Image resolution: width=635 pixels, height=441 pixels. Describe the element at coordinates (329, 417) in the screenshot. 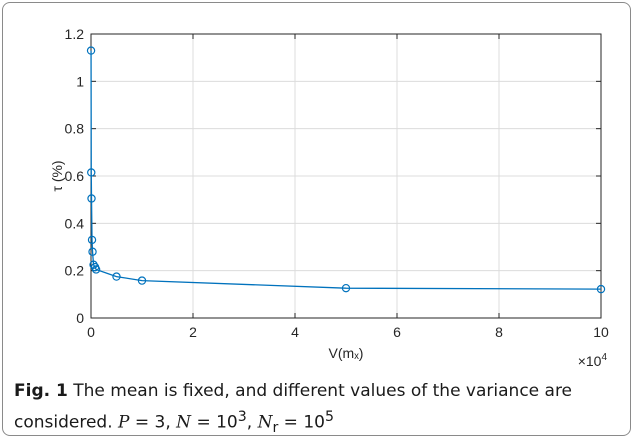

I see `param-nr-exponent: 5` at that location.